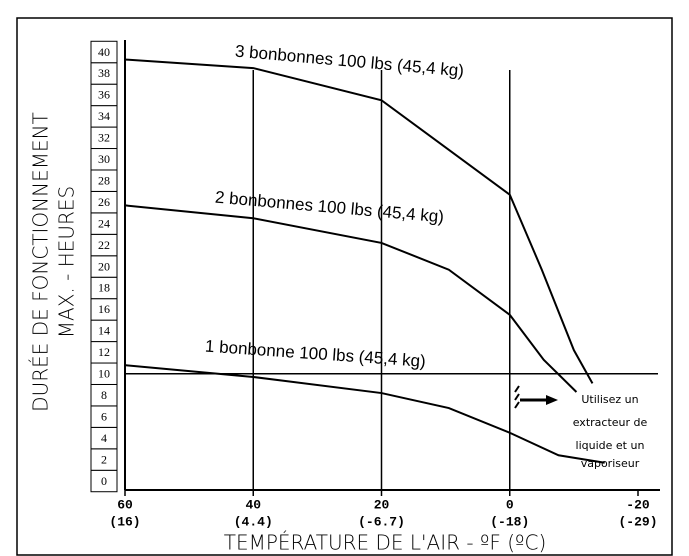  I want to click on y-tick-label: 14, so click(104, 331).